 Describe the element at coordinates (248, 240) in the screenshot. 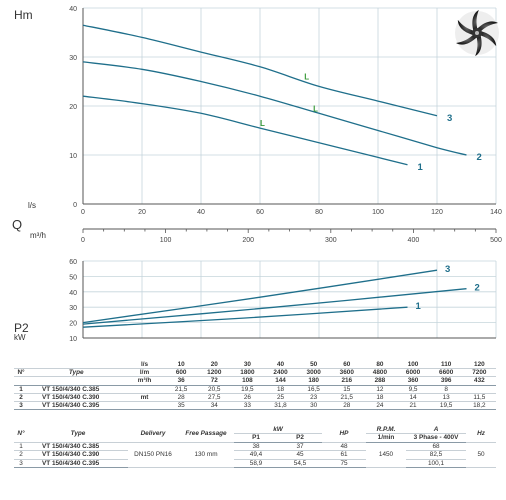

I see `flow-tick-label: 200` at that location.